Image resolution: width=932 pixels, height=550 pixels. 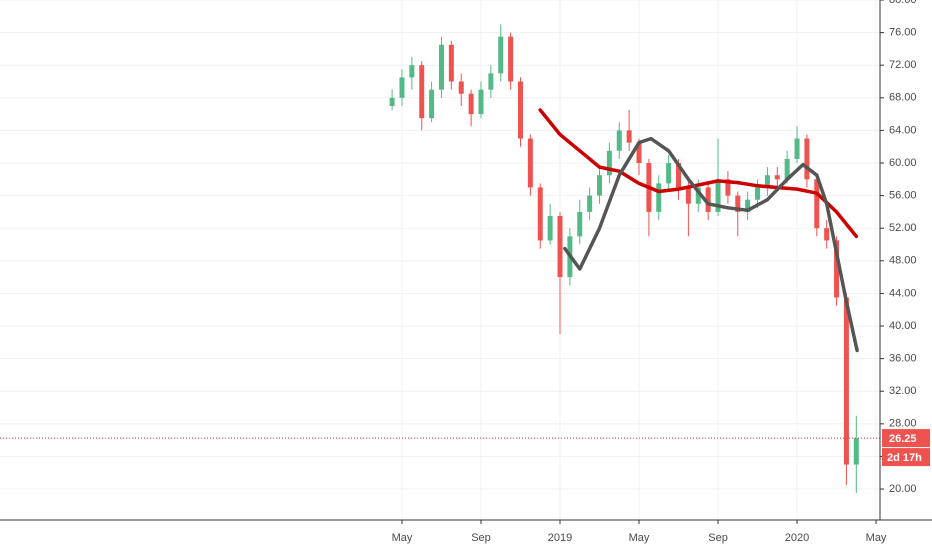 What do you see at coordinates (903, 439) in the screenshot?
I see `price-label: 26.25` at bounding box center [903, 439].